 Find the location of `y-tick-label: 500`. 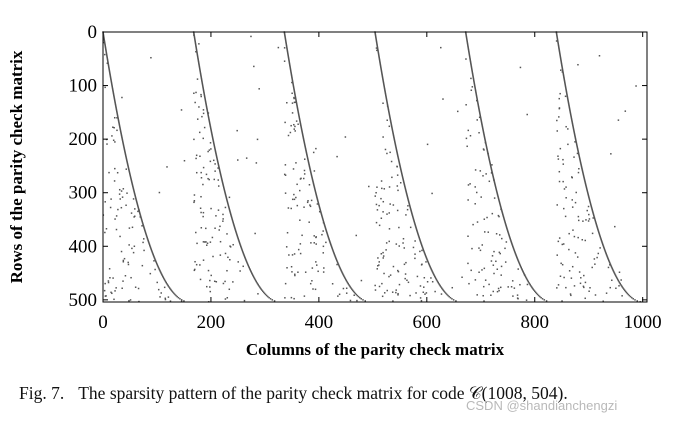

y-tick-label: 500 is located at coordinates (83, 300).